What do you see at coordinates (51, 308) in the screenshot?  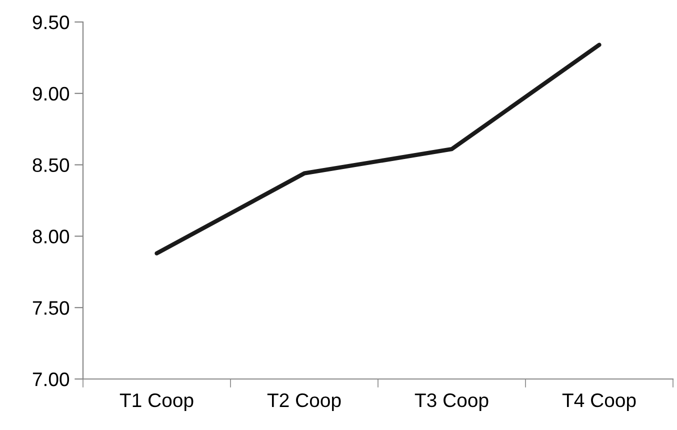 I see `y-tick-label: 7.50` at bounding box center [51, 308].